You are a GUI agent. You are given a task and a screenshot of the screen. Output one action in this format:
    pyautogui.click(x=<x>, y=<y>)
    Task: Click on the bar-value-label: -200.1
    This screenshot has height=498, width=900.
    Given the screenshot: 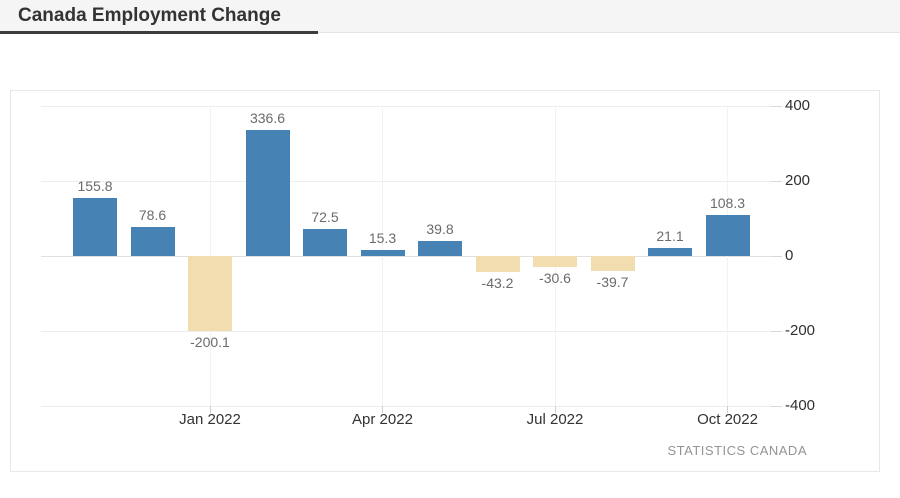 What is the action you would take?
    pyautogui.click(x=210, y=342)
    